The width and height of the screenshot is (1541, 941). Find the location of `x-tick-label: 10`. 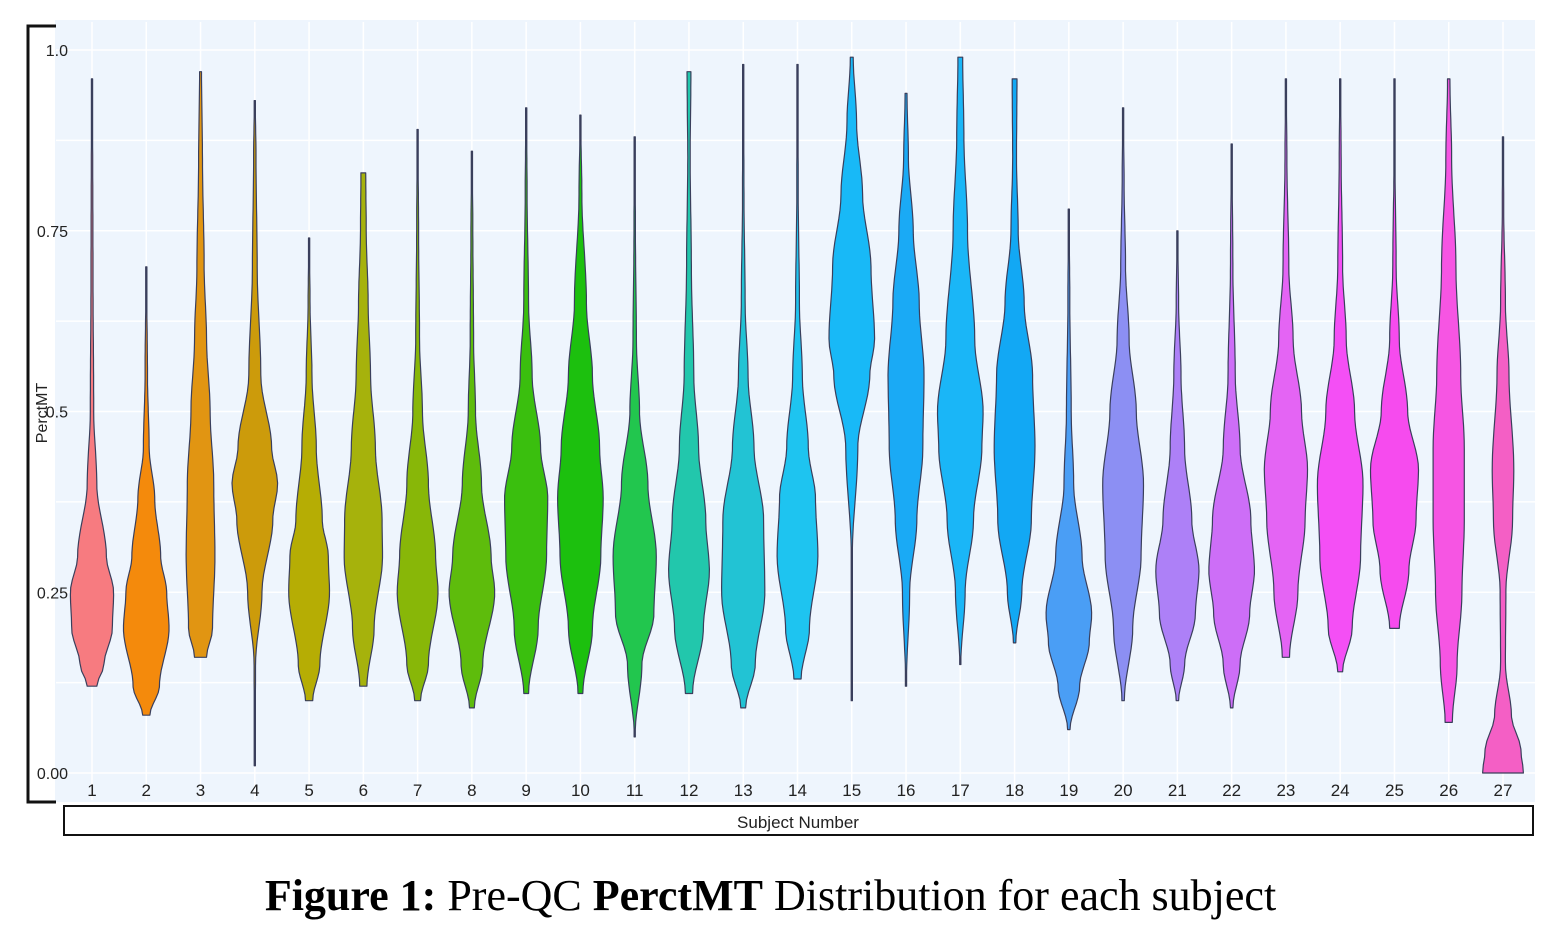

x-tick-label: 10 is located at coordinates (580, 790).